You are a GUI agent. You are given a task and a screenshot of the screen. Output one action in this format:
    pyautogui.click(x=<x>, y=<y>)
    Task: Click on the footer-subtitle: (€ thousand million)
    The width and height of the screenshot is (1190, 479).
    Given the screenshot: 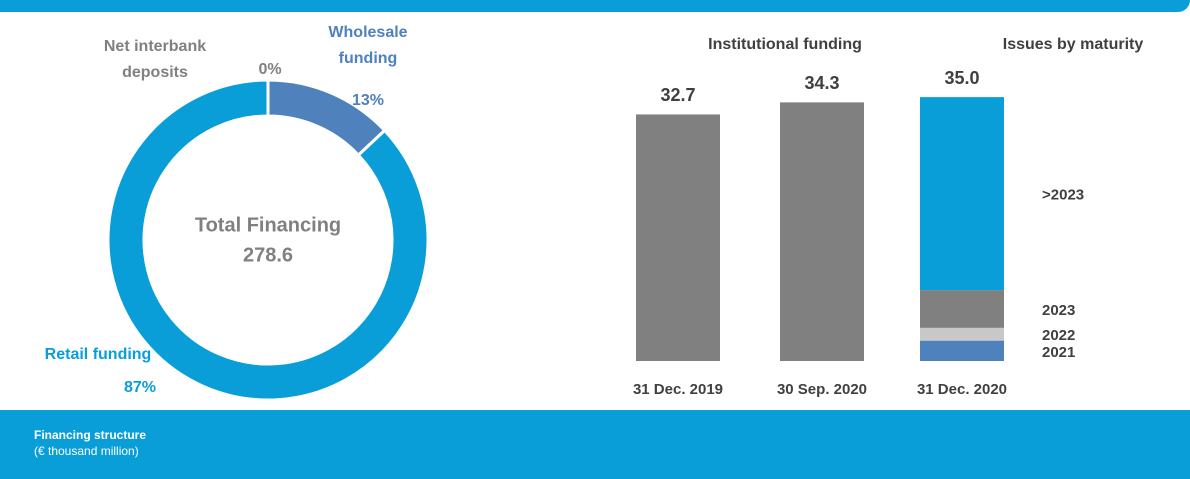 What is the action you would take?
    pyautogui.click(x=86, y=451)
    